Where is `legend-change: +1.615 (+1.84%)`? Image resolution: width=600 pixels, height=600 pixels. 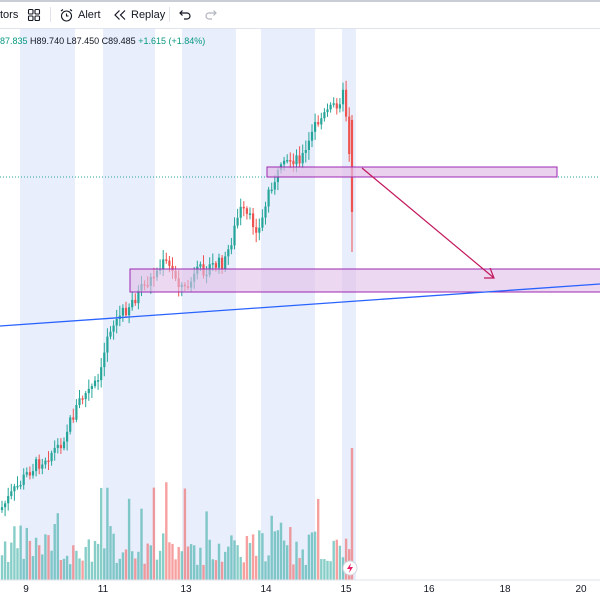
legend-change: +1.615 (+1.84%) is located at coordinates (172, 41).